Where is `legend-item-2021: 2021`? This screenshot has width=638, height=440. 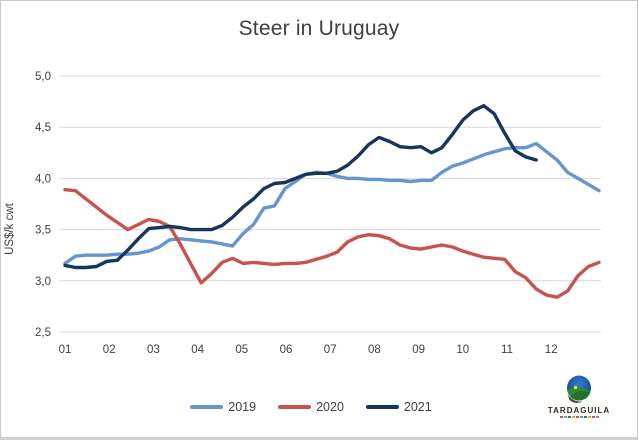
legend-item-2021: 2021 is located at coordinates (398, 407).